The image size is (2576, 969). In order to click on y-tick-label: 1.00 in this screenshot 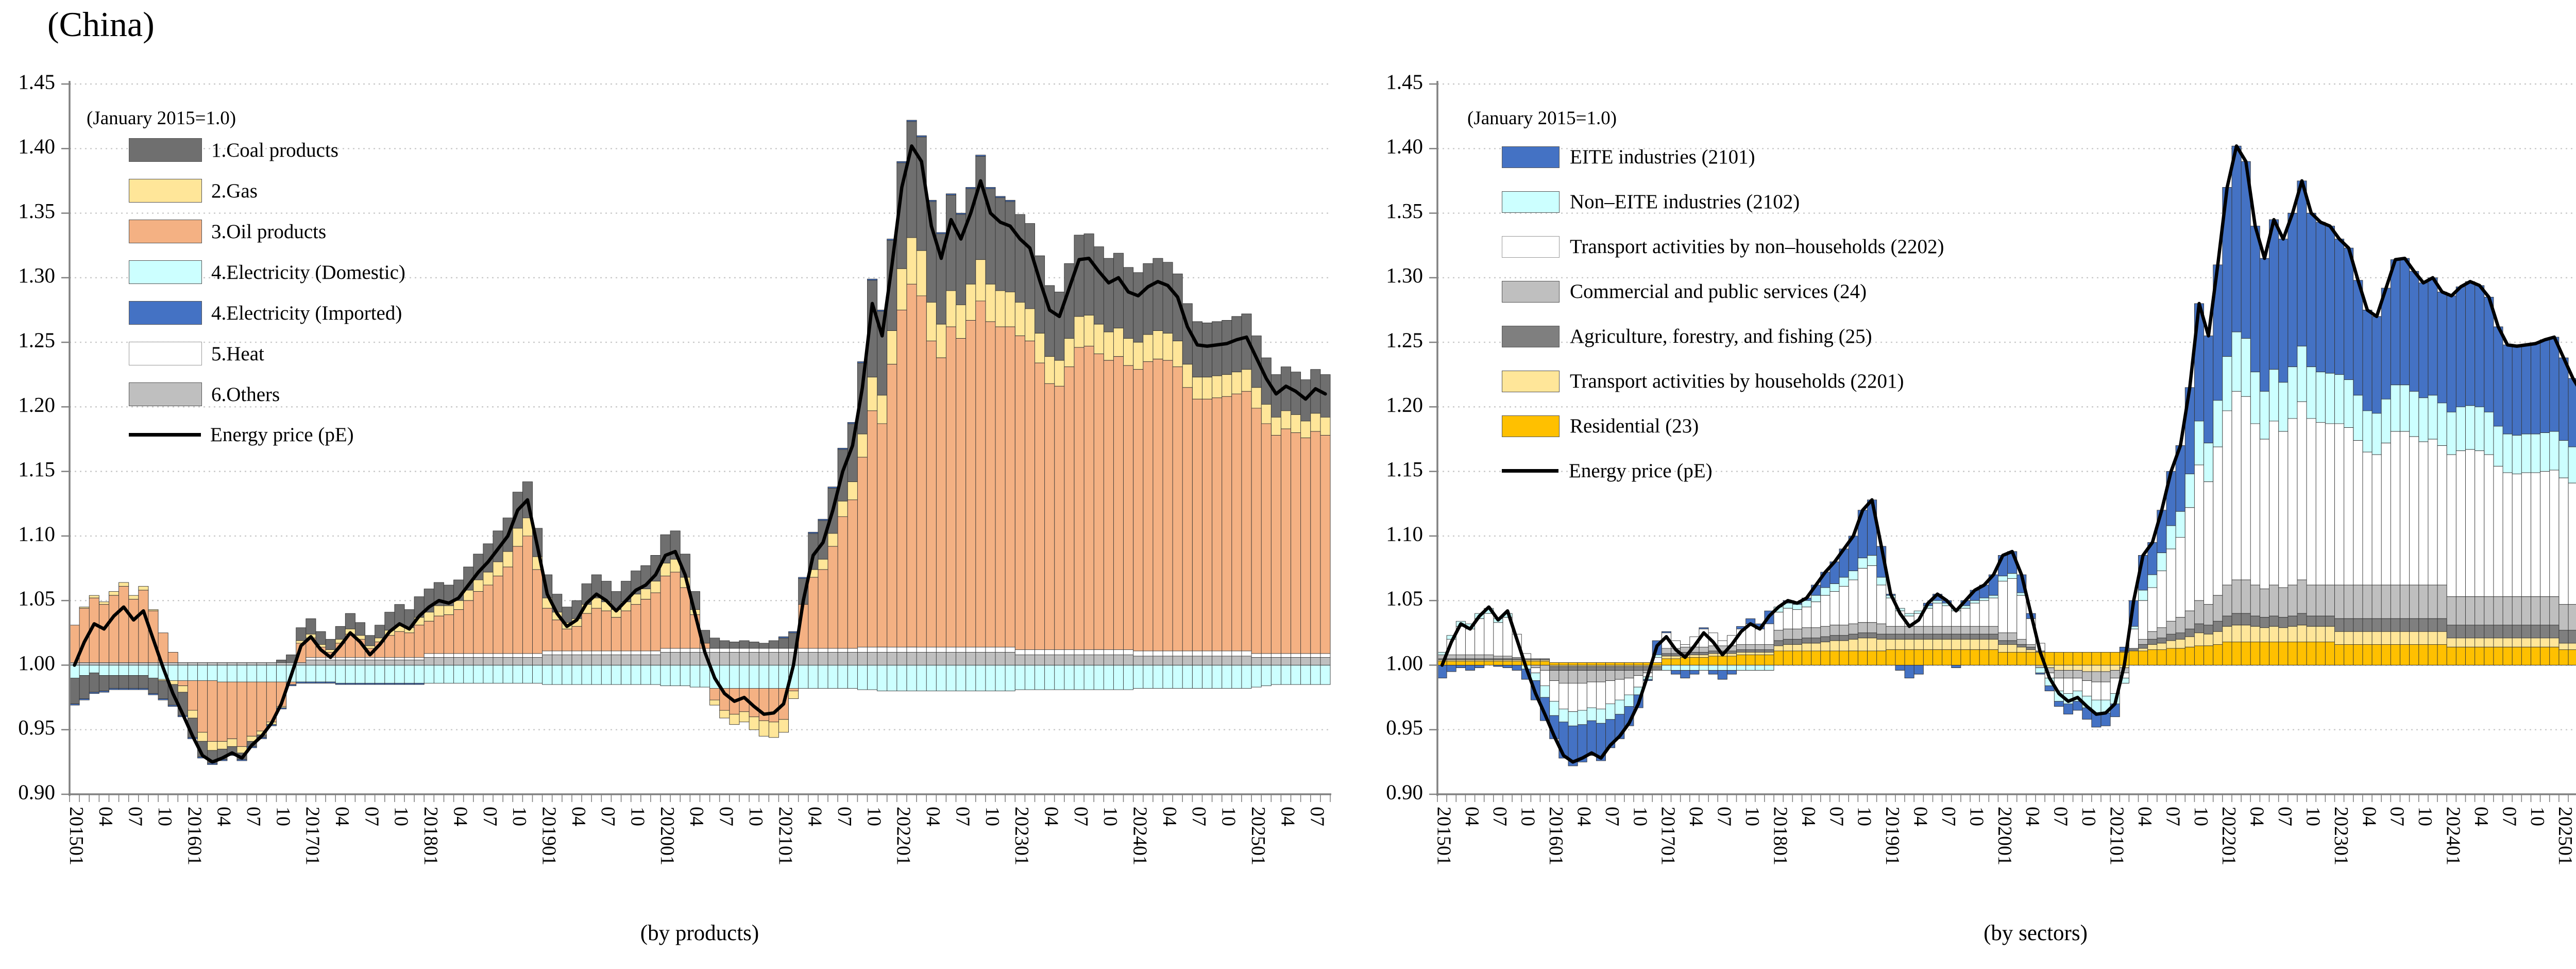, I will do `click(1404, 663)`.